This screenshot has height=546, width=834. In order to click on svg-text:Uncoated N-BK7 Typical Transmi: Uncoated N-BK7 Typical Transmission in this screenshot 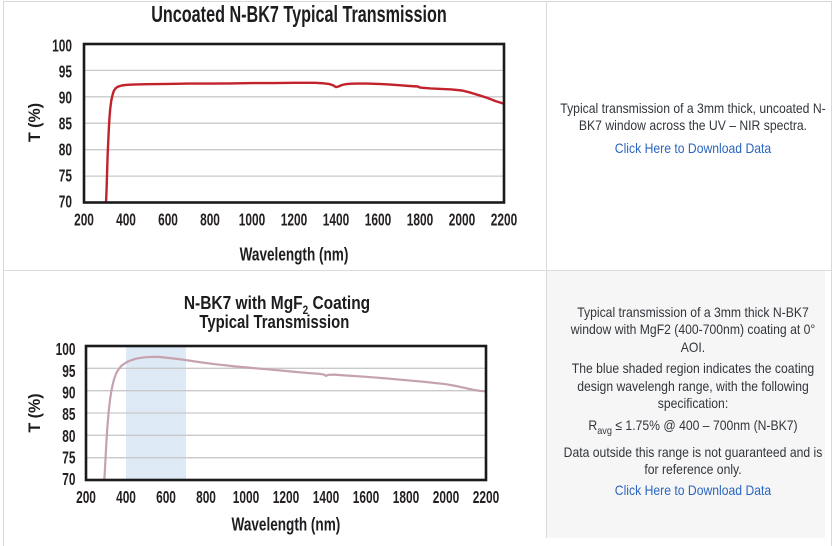, I will do `click(299, 14)`.